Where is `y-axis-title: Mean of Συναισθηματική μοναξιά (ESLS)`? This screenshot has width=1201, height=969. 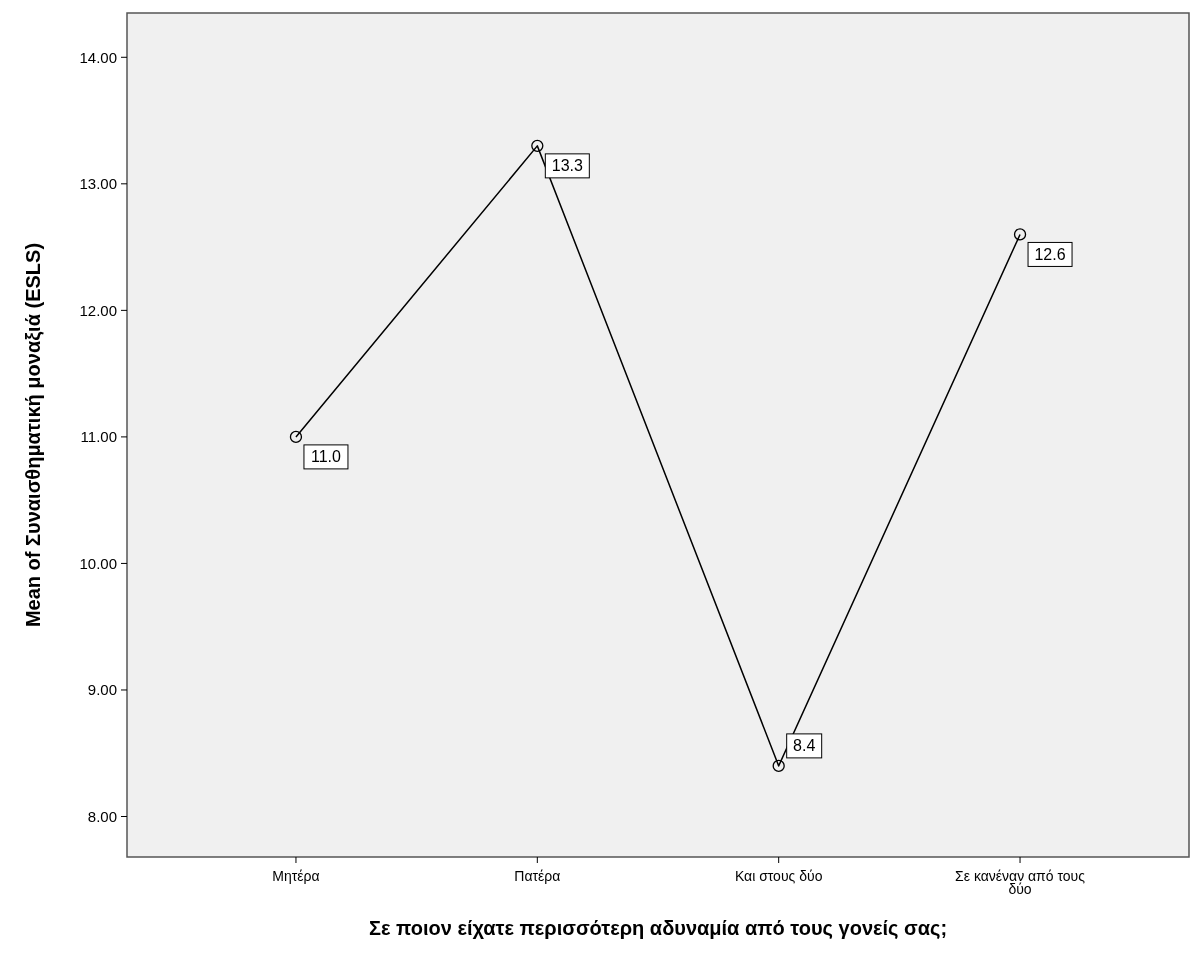
y-axis-title: Mean of Συναισθηματική μοναξιά (ESLS) is located at coordinates (33, 435).